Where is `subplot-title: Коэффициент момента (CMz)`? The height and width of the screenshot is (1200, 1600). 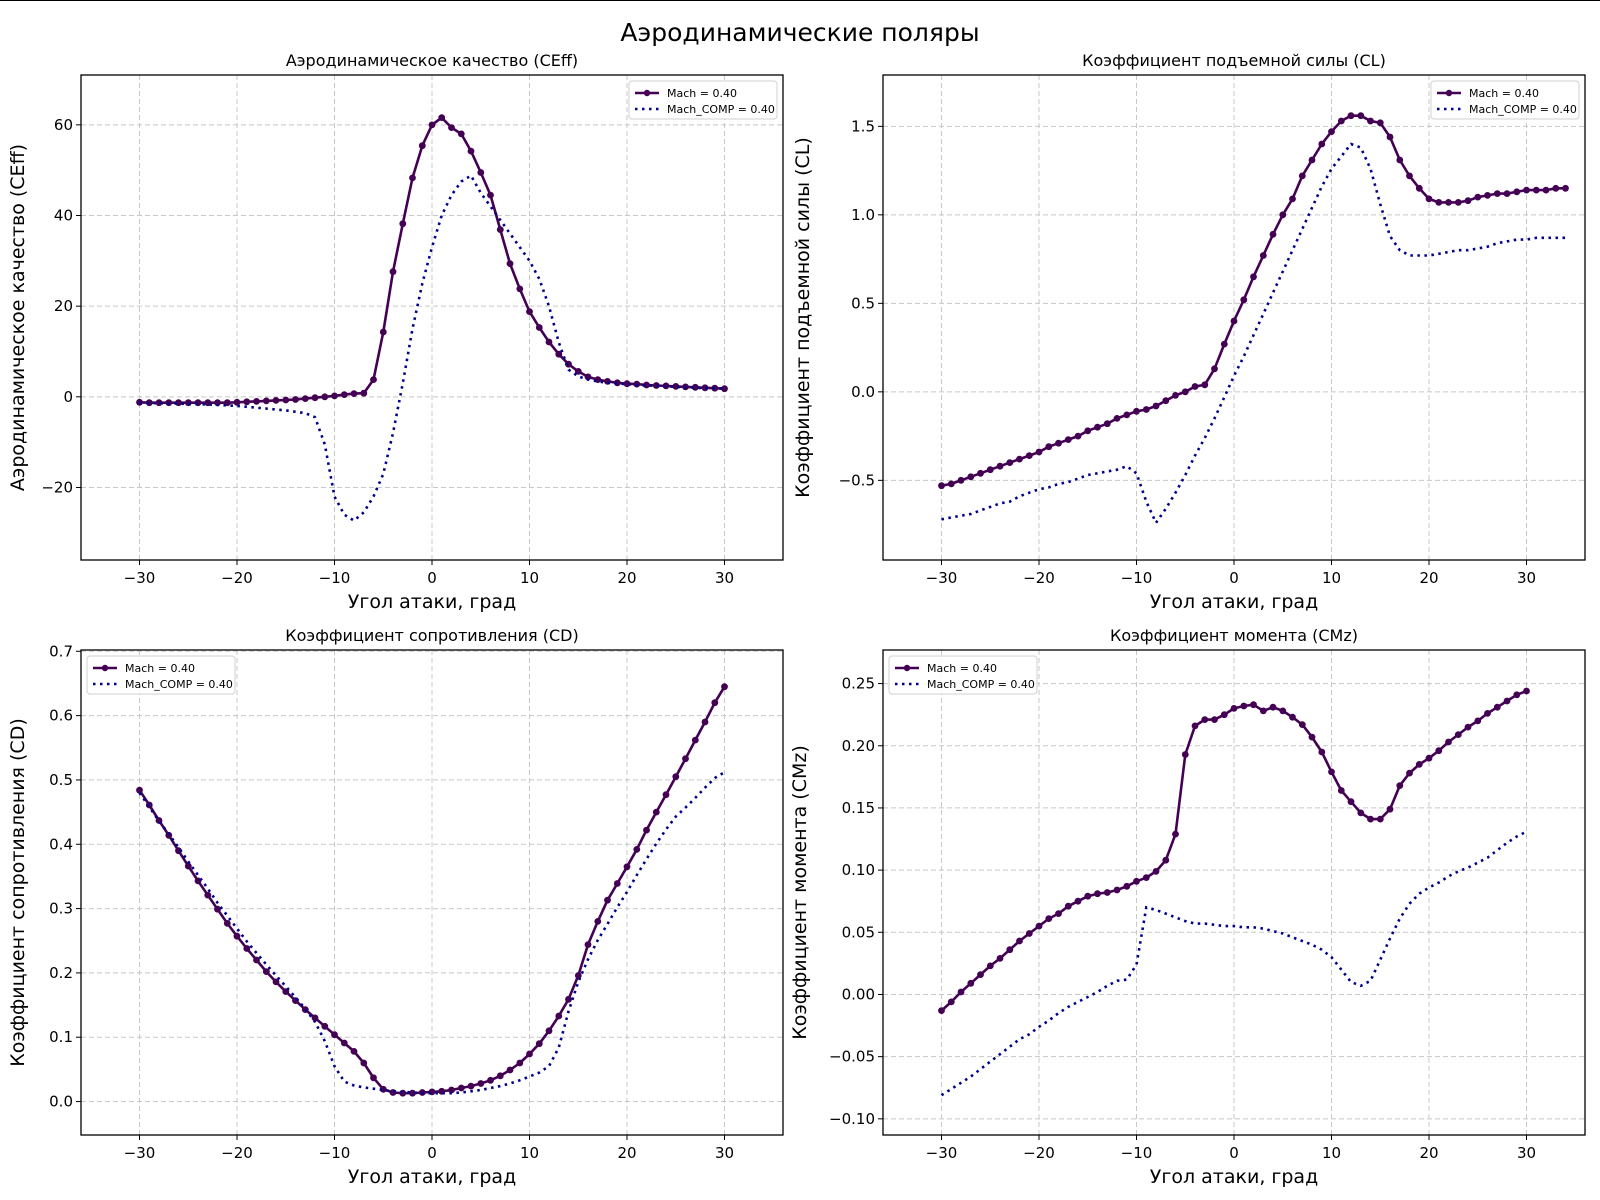 subplot-title: Коэффициент момента (CMz) is located at coordinates (1234, 635).